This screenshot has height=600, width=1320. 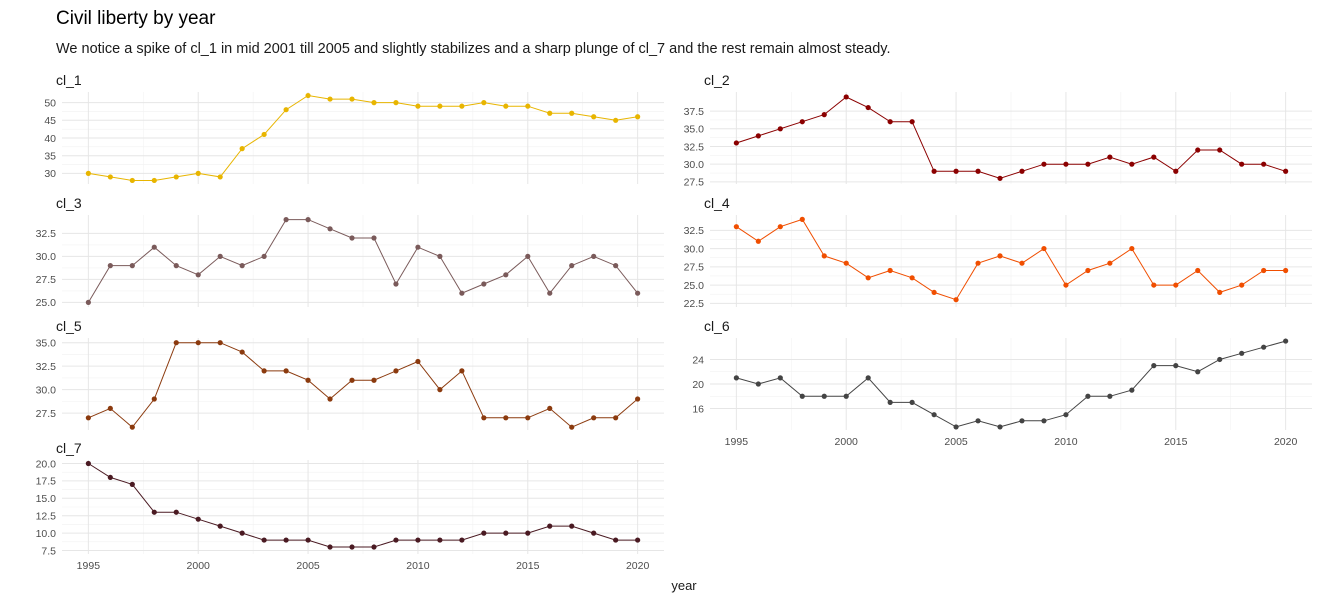 I want to click on x-tick-label: 2000, so click(x=847, y=442).